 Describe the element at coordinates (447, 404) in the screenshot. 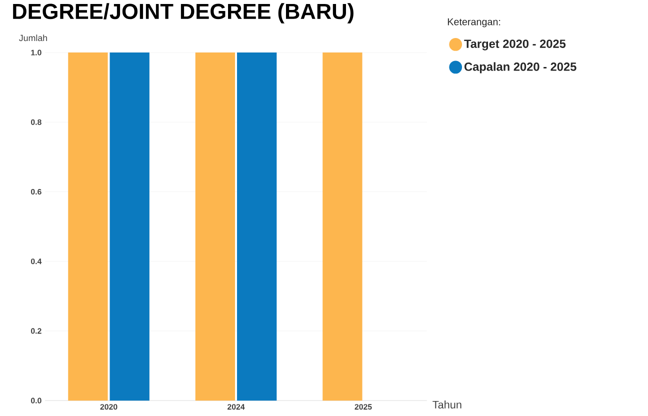

I see `x-axis-title: Tahun` at that location.